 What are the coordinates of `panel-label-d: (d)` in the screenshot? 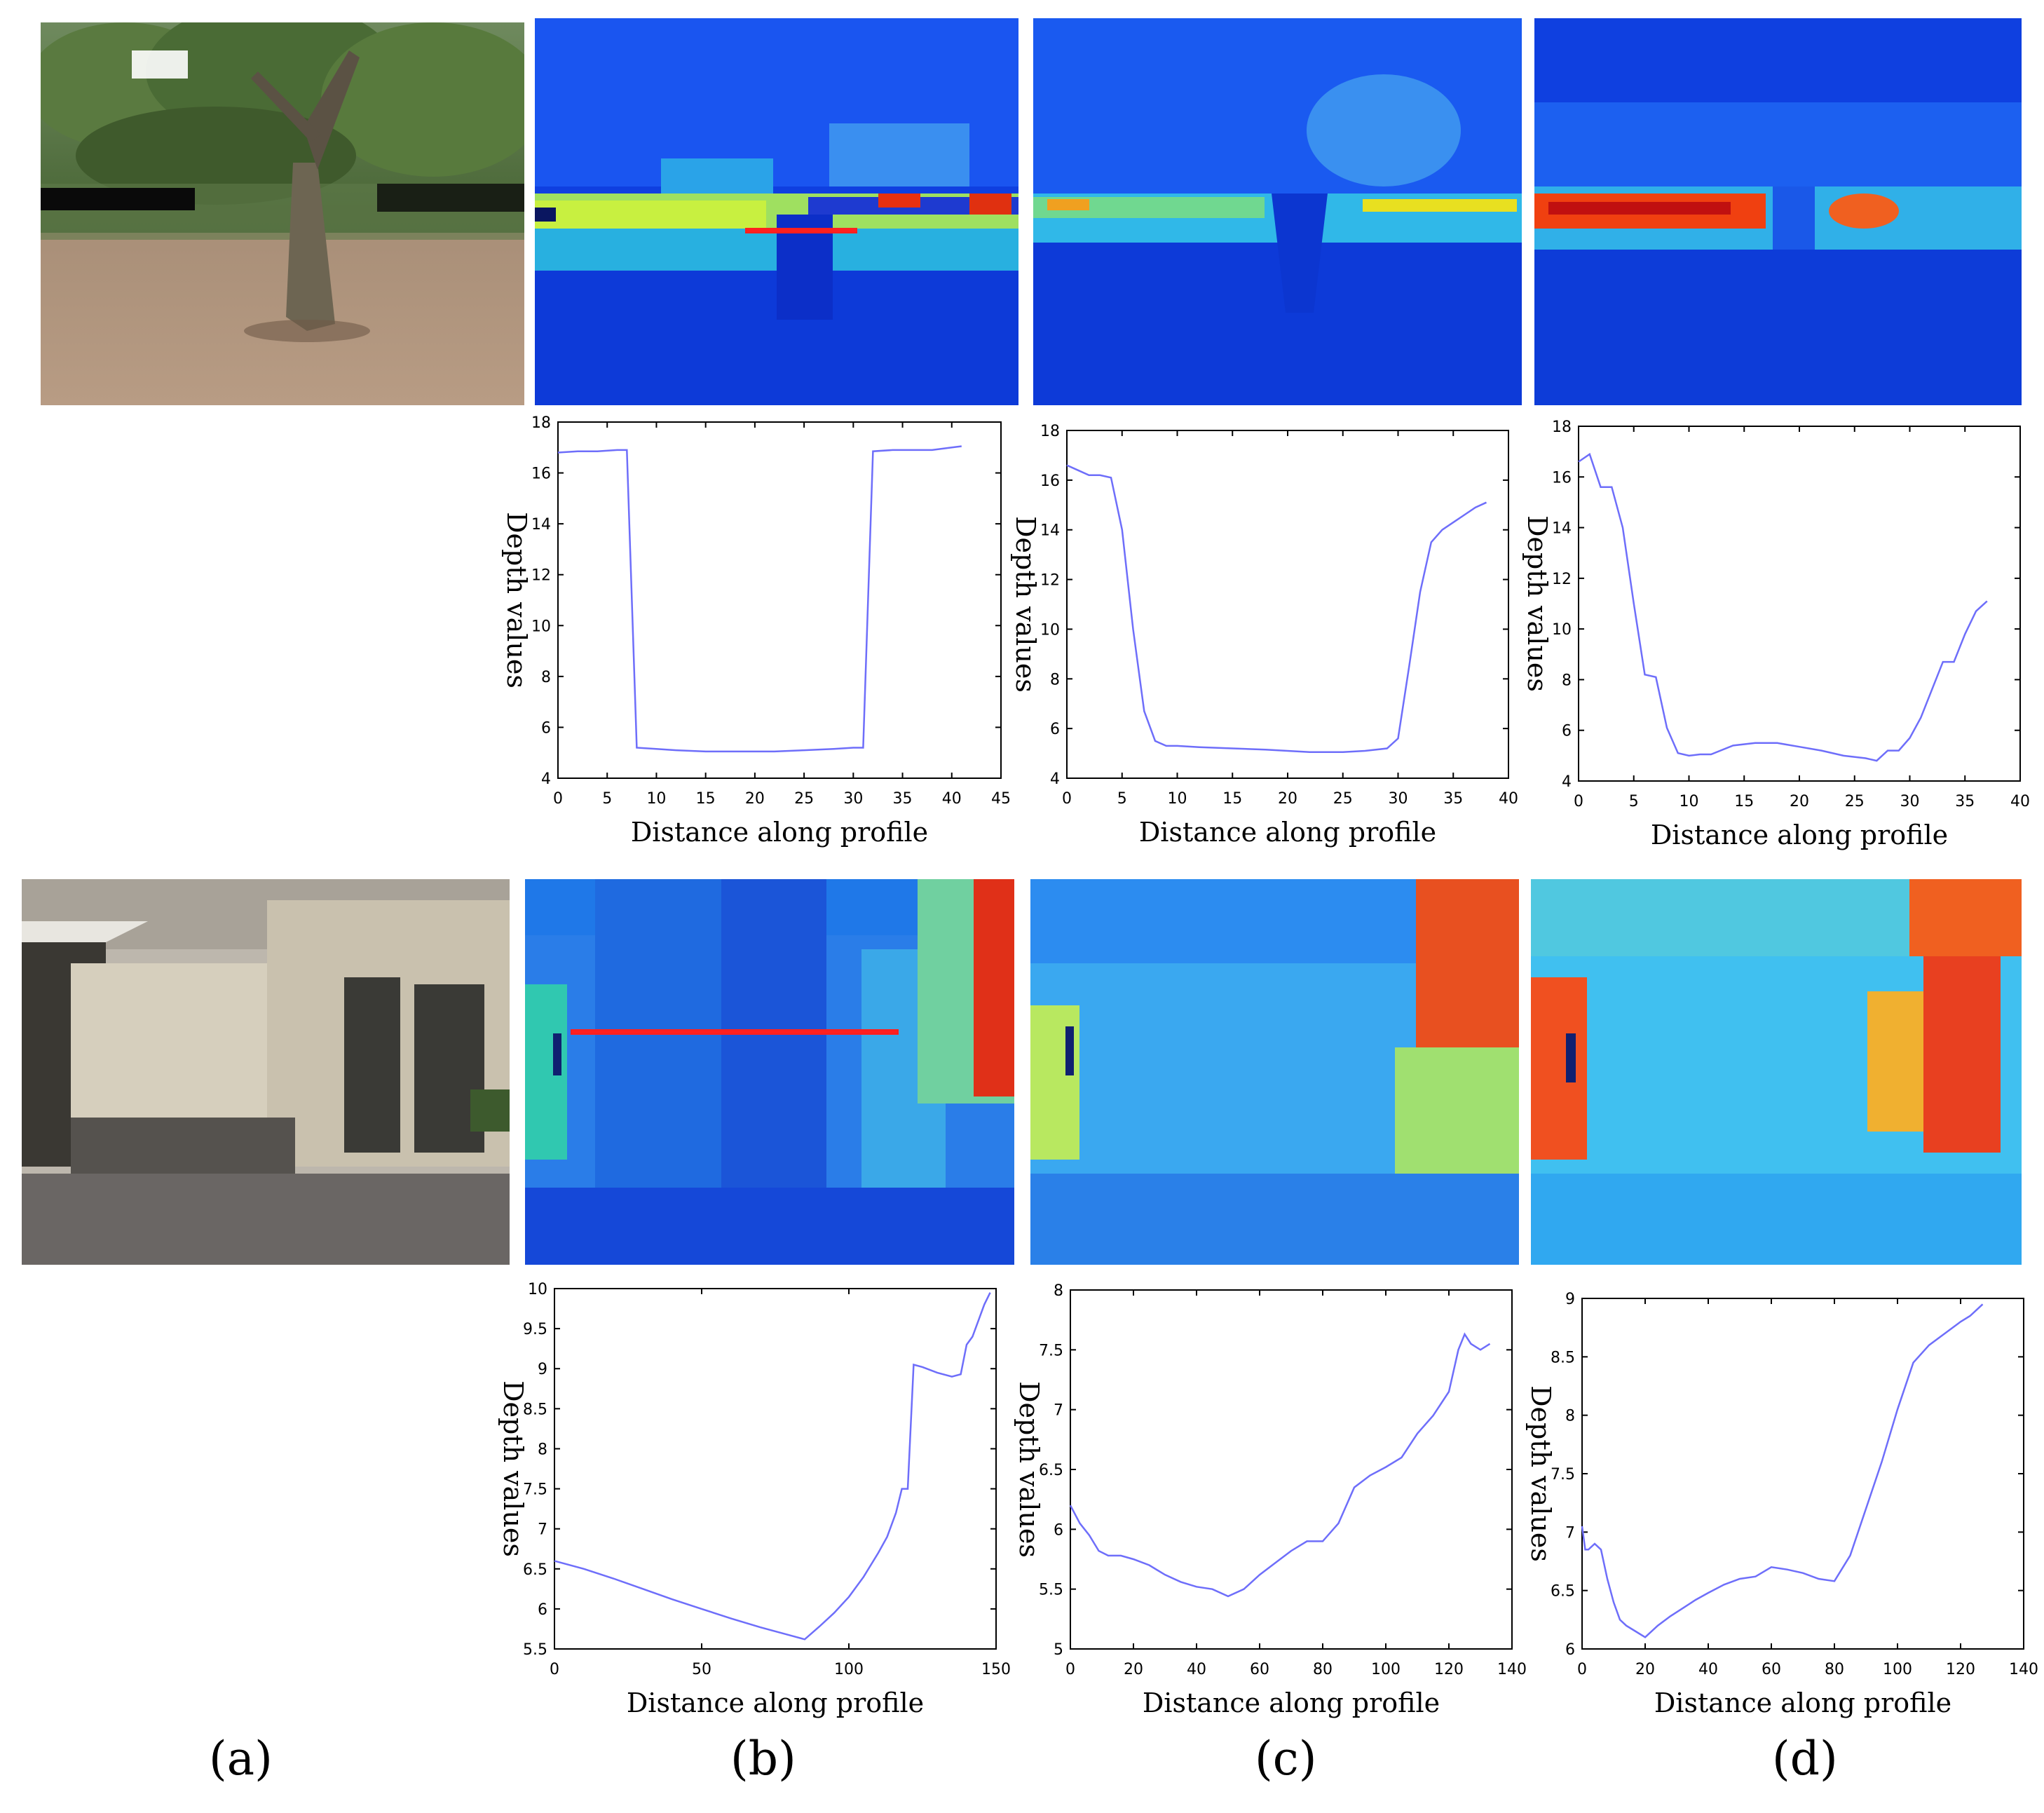 It's located at (1805, 1759).